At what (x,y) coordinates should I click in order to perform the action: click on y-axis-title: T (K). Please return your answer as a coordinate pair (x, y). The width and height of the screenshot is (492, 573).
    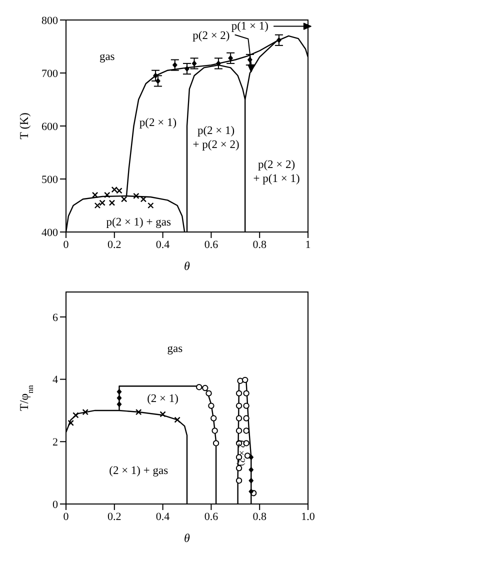
    Looking at the image, I should click on (24, 126).